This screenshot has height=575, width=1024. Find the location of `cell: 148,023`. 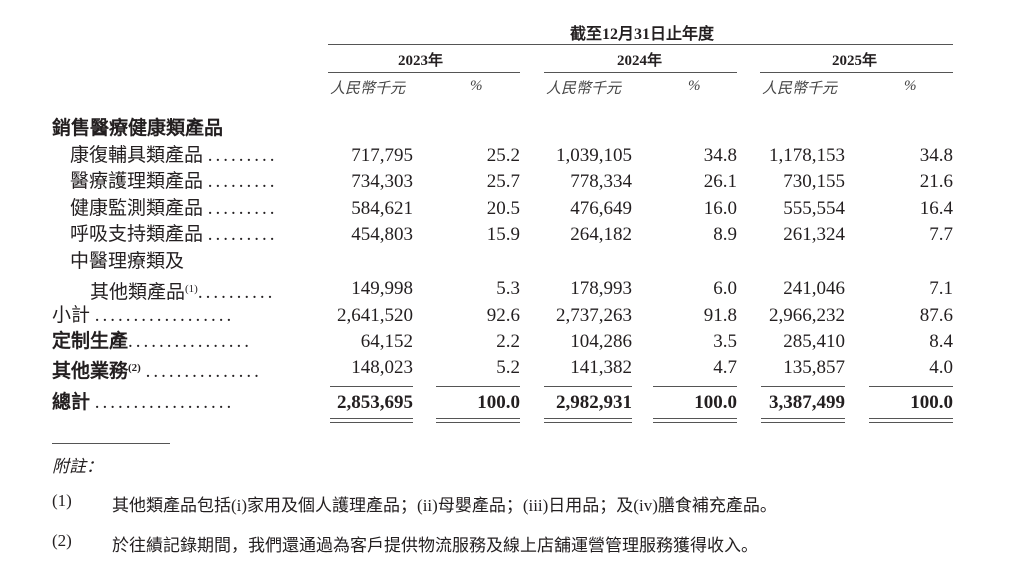

cell: 148,023 is located at coordinates (382, 367).